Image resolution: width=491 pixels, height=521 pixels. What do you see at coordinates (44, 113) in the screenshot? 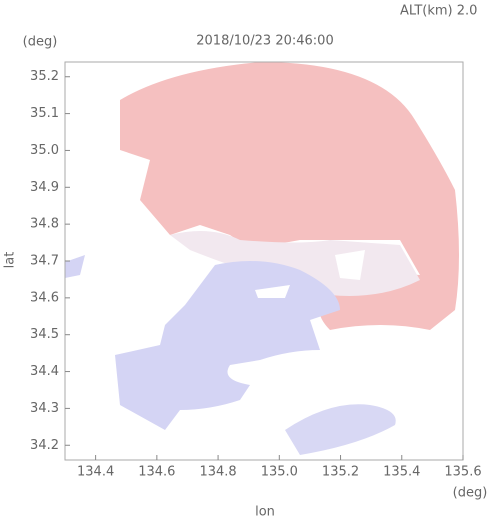
I see `y-tick-label: 35.1` at bounding box center [44, 113].